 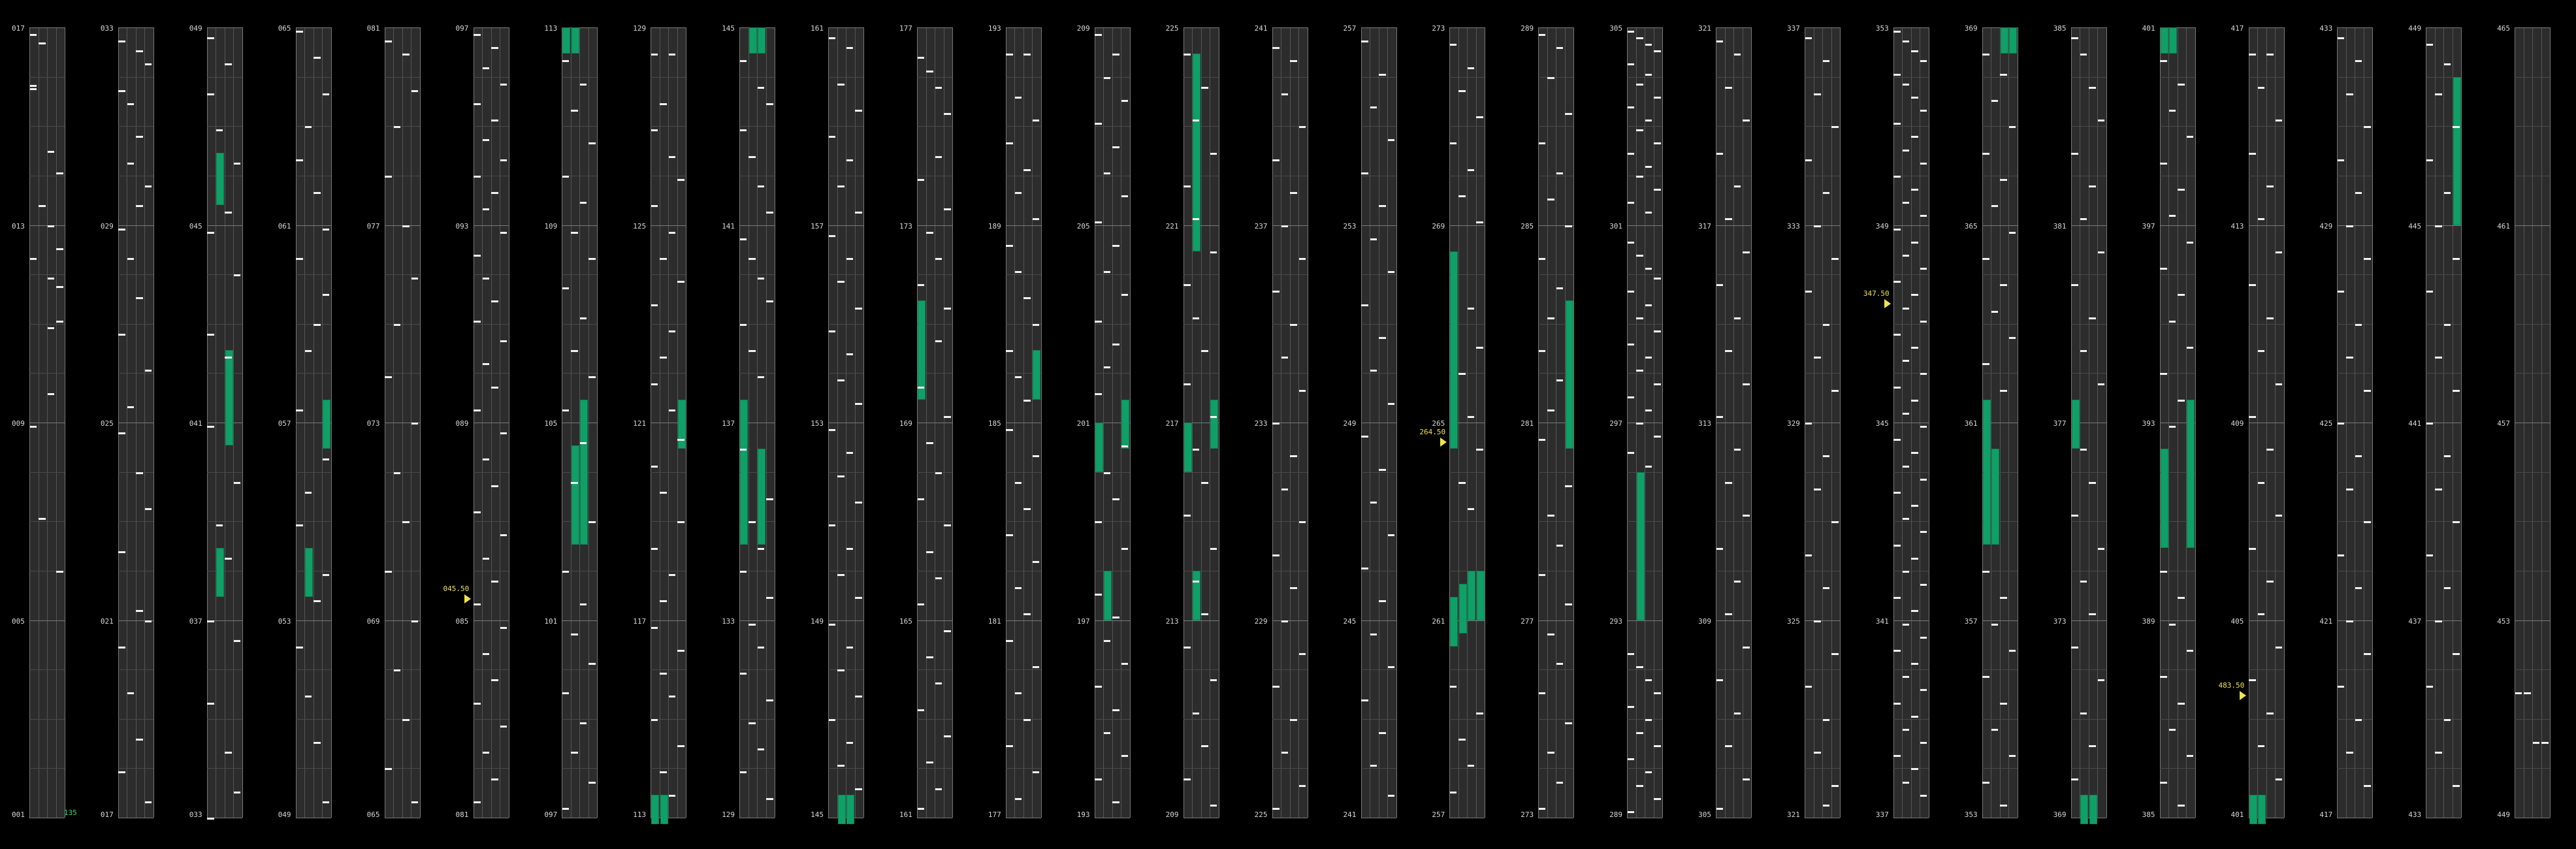 I want to click on measure-number: 037, so click(x=195, y=621).